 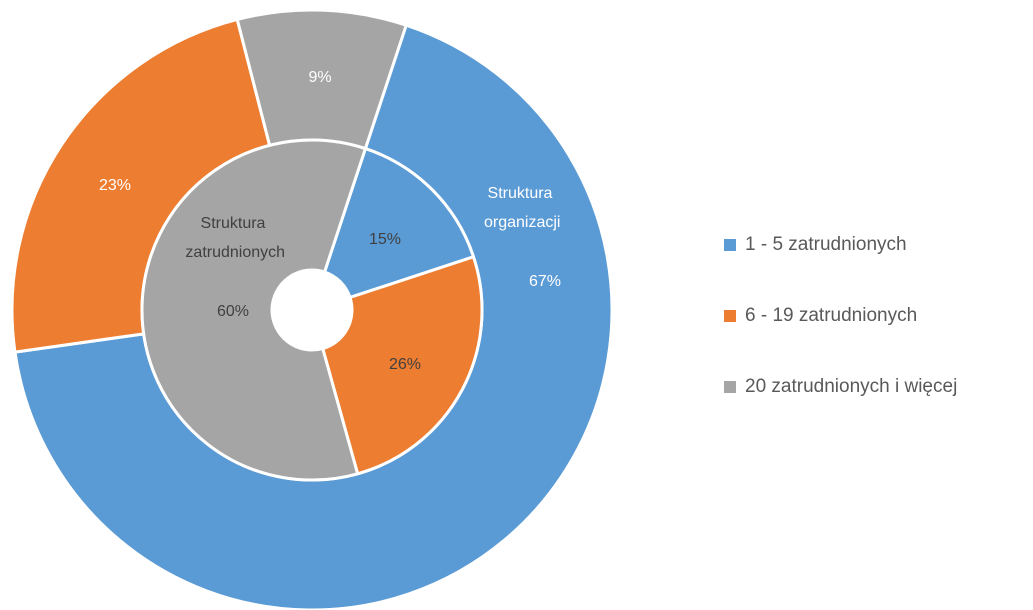 I want to click on series-name: Struktura zatrudnionych, so click(x=233, y=238).